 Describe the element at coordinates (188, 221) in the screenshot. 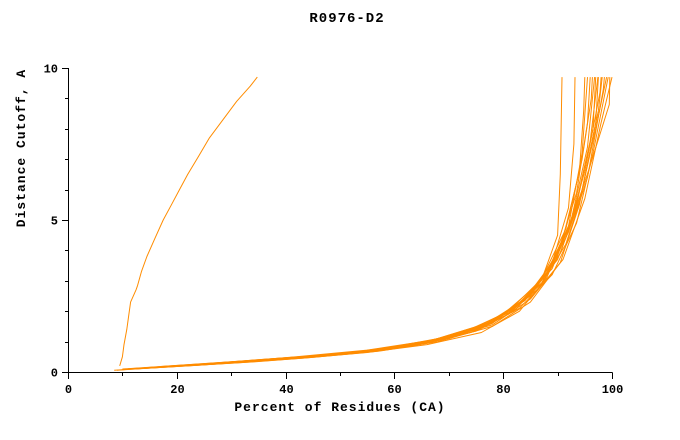

I see `series-line` at that location.